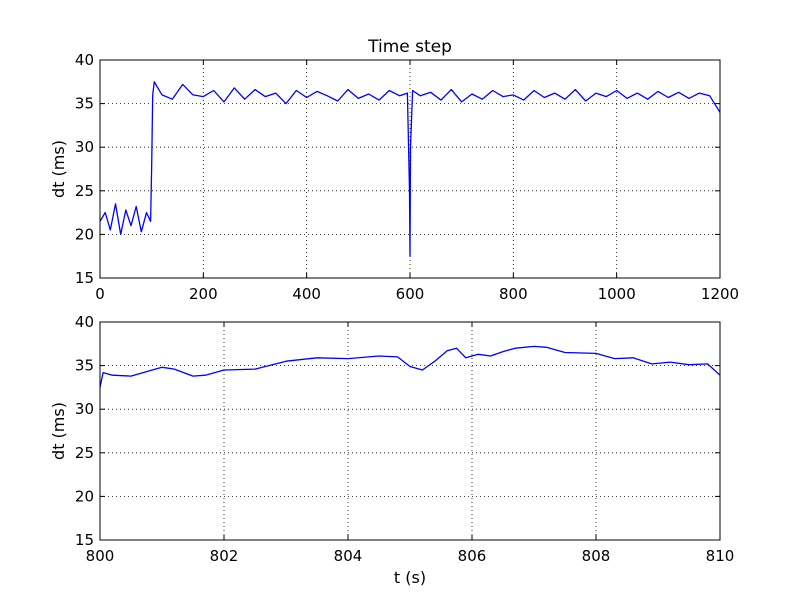  What do you see at coordinates (84, 453) in the screenshot?
I see `bottom-chart-ytick-label: 25` at bounding box center [84, 453].